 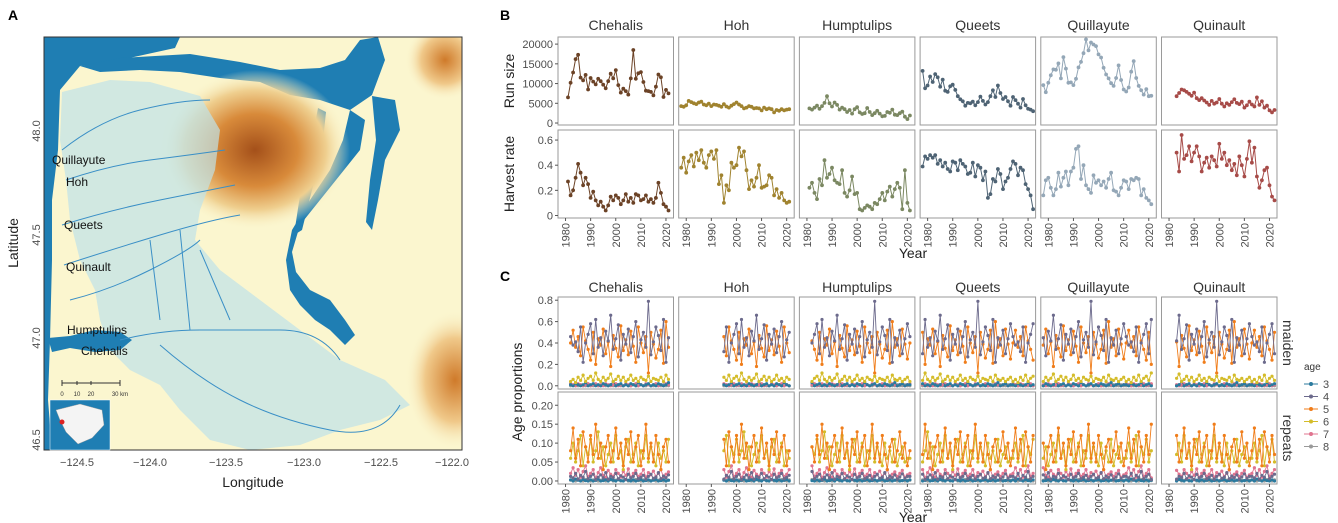 I want to click on x-tick-label: 2000, so click(x=1220, y=501).